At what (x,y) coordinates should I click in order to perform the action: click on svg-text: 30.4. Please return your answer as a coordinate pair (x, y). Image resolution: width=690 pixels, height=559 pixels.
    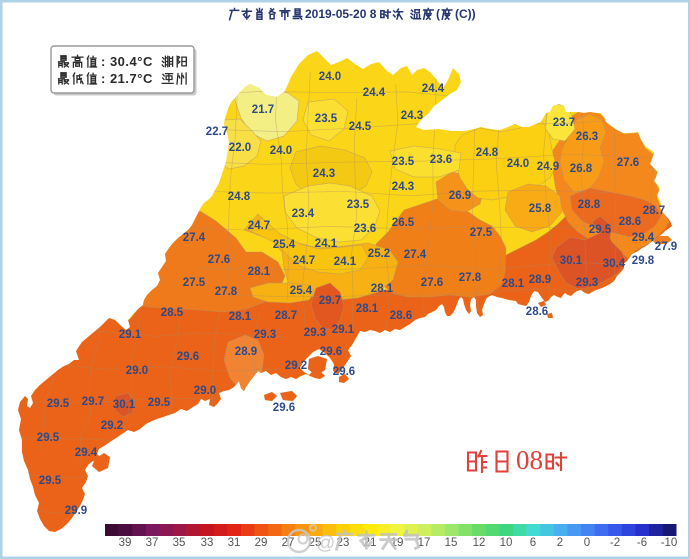
    Looking at the image, I should click on (614, 264).